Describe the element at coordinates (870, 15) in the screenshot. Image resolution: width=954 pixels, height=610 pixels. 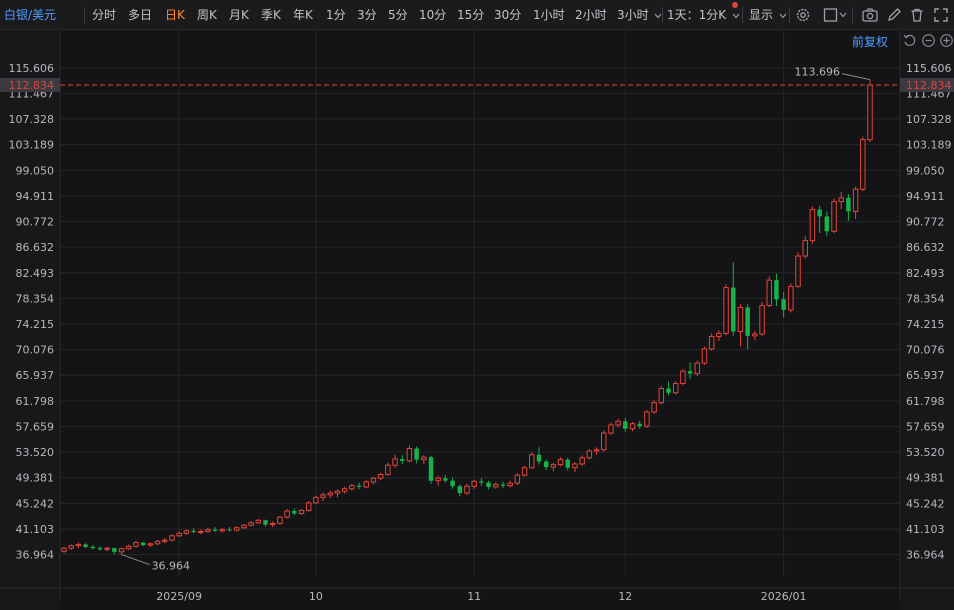
I see `camera-icon` at that location.